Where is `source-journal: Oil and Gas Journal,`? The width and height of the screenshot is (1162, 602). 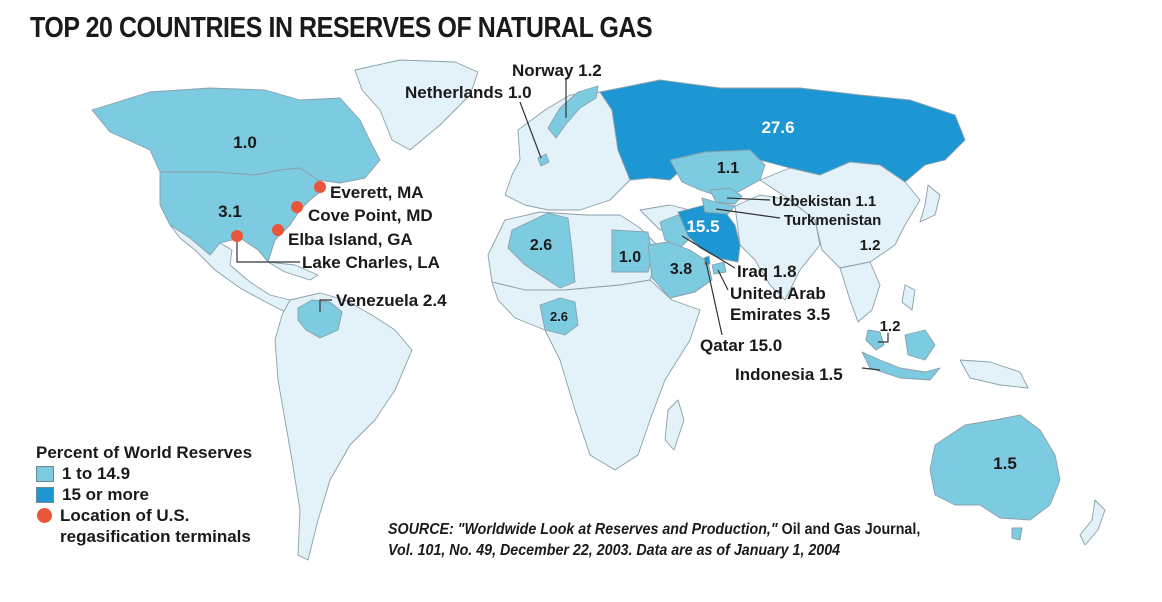
source-journal: Oil and Gas Journal, is located at coordinates (851, 529).